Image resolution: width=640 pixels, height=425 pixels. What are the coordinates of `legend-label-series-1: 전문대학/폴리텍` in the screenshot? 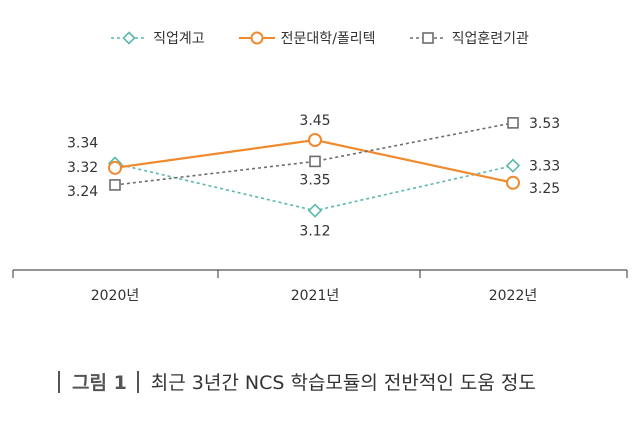 It's located at (328, 39).